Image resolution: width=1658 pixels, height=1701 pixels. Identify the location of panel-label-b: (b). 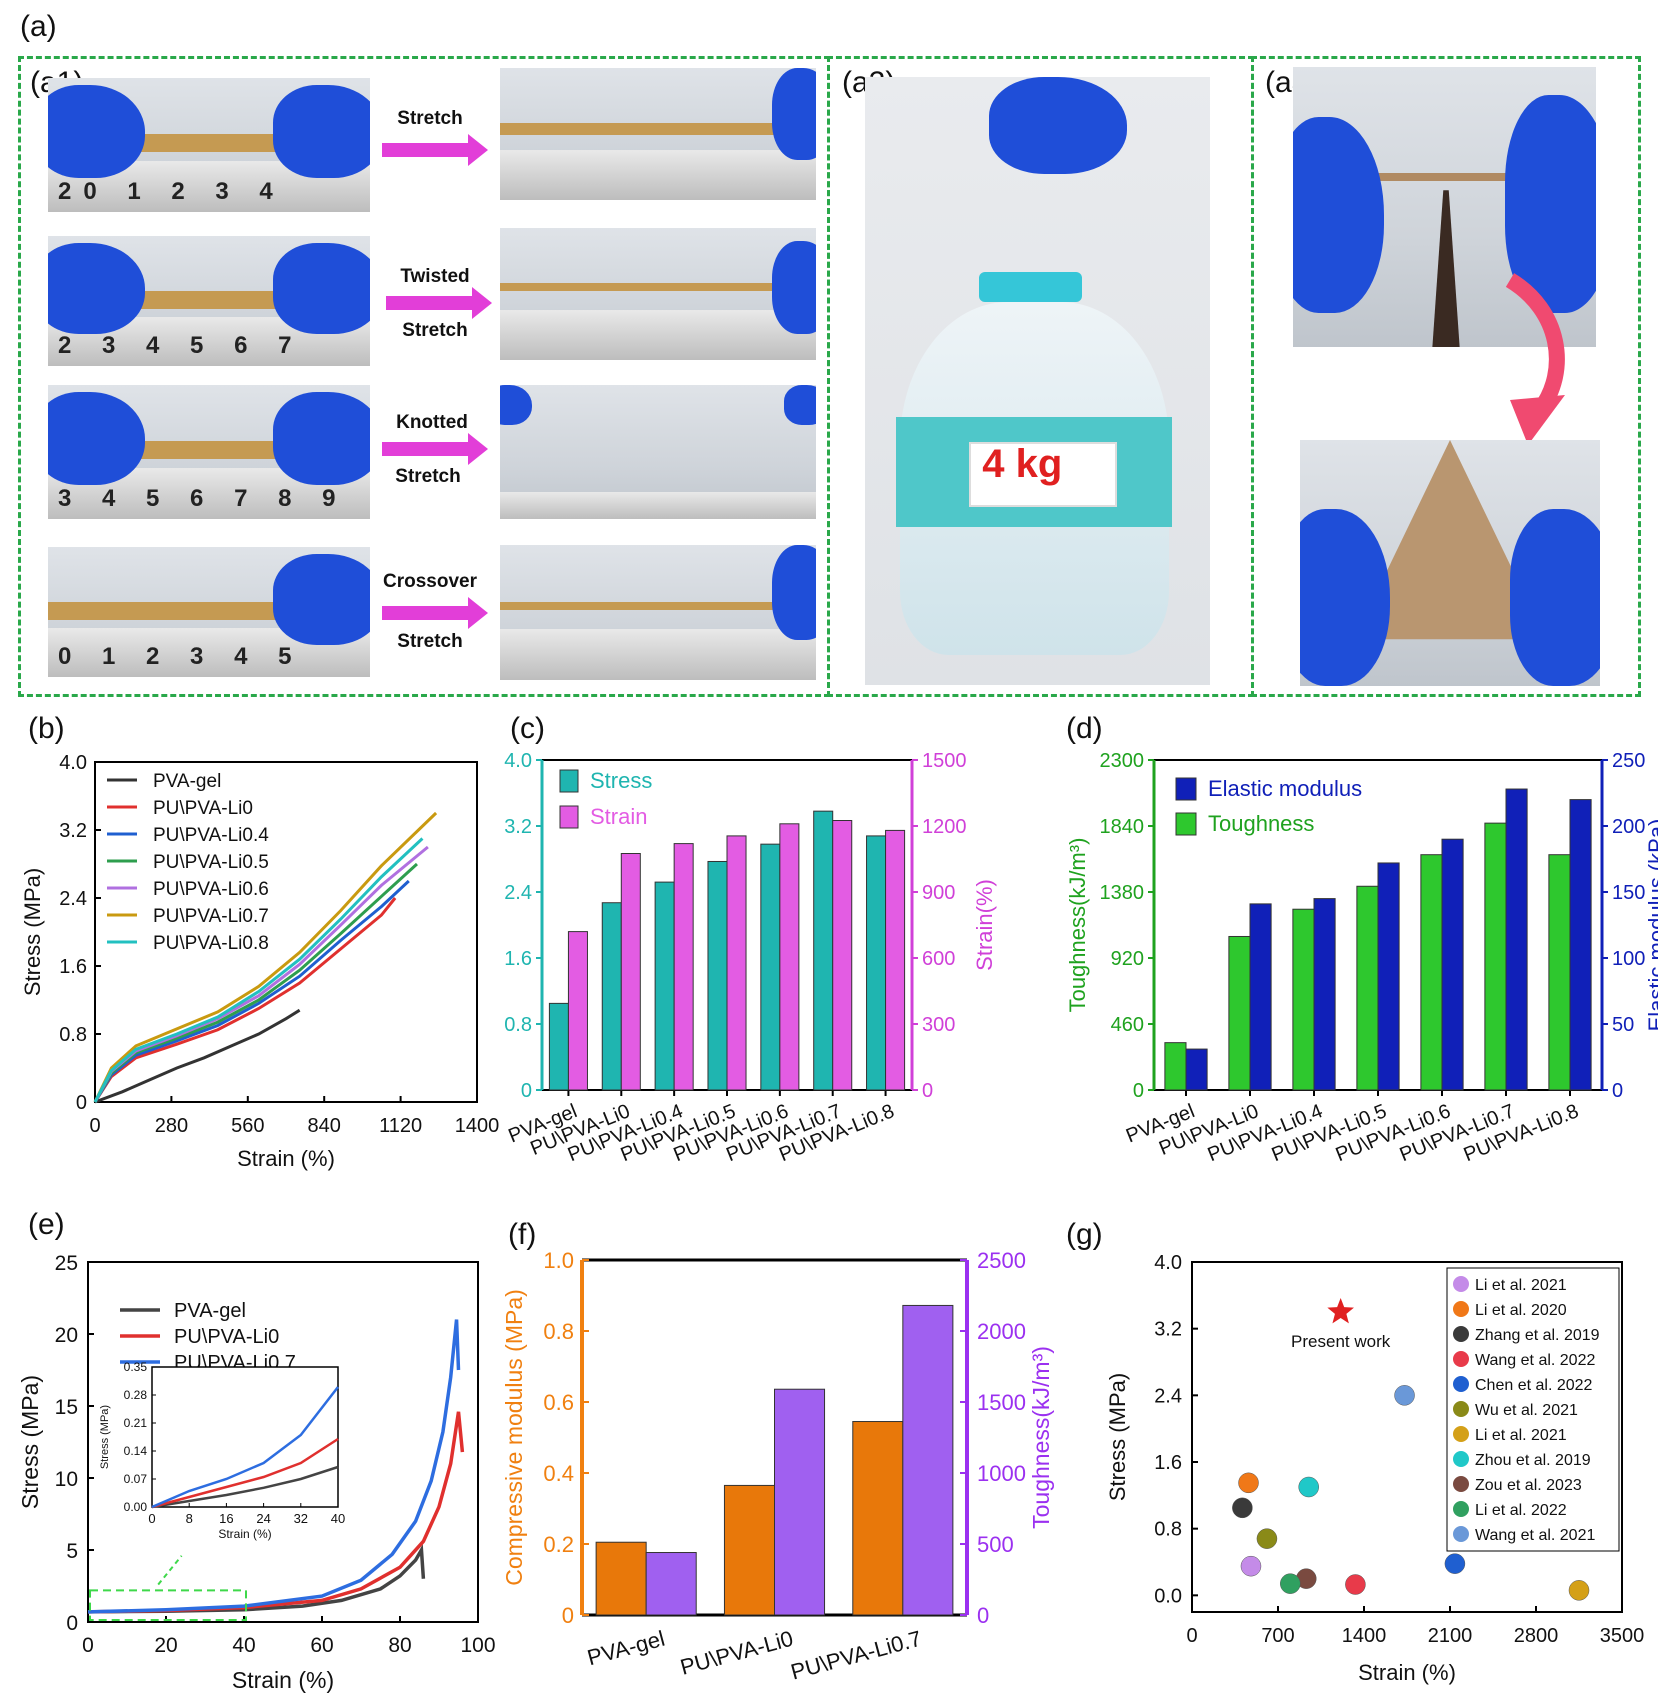
(46, 728).